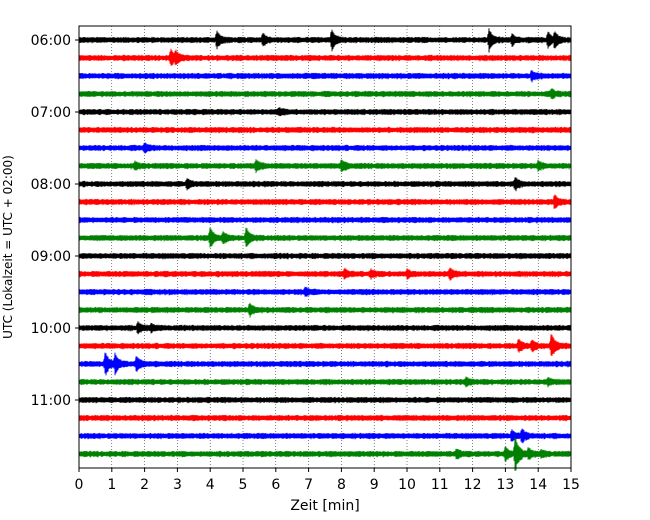 The image size is (650, 520). Describe the element at coordinates (571, 485) in the screenshot. I see `x-tick-label: 15` at that location.